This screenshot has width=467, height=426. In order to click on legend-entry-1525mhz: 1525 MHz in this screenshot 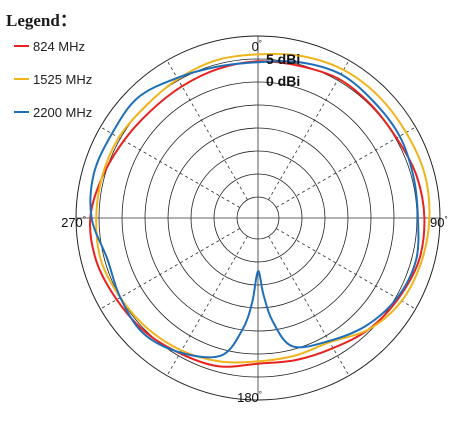, I will do `click(53, 79)`.